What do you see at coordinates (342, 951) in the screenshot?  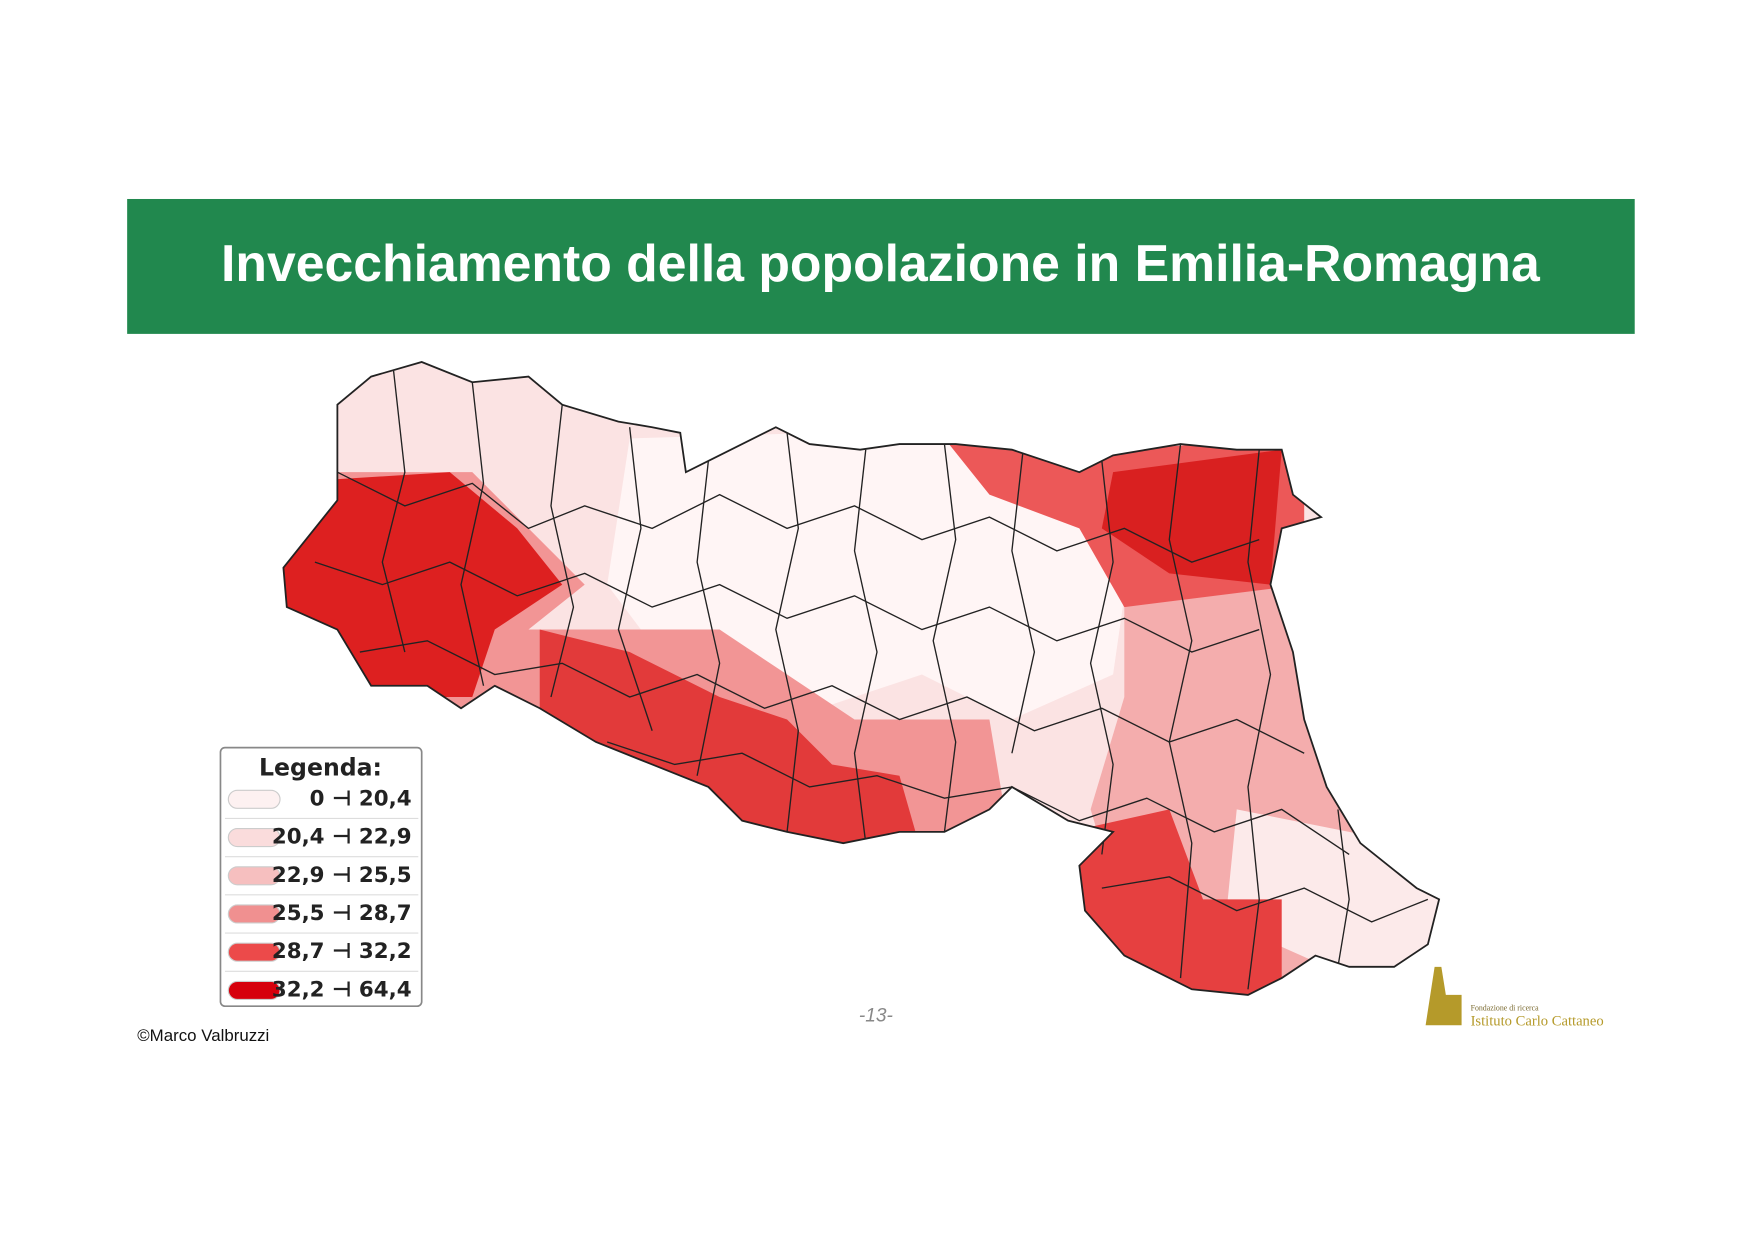 I see `legend-label: 28,7 ⊣ 32,2` at bounding box center [342, 951].